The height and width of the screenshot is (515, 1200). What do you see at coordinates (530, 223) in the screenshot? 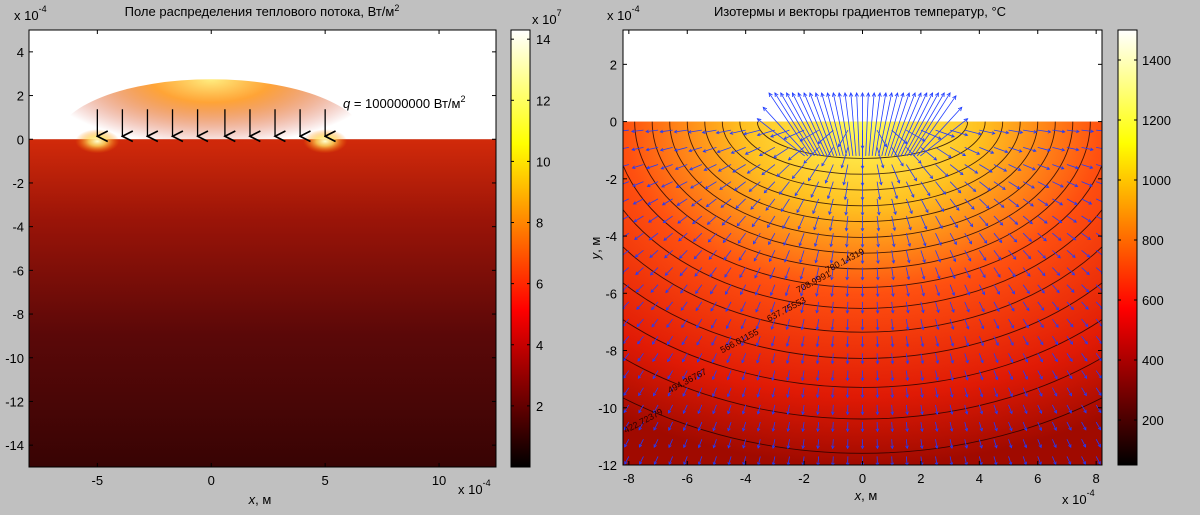
I see `flux-colorbar-ticks: 2 4 6 8 10 12 14` at bounding box center [530, 223].